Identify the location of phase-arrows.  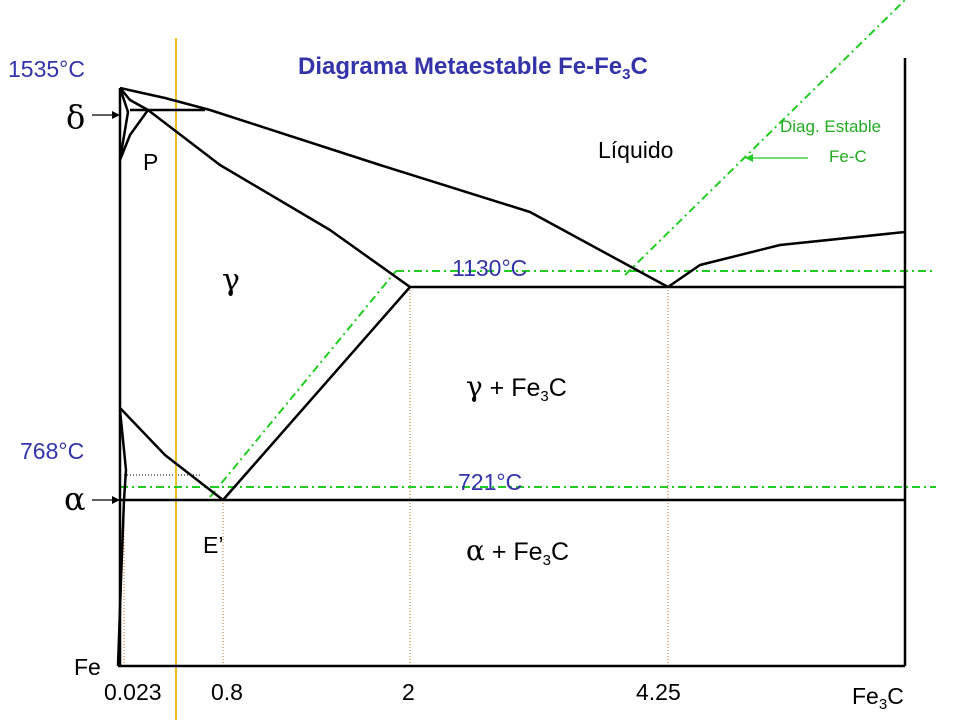
(106, 307).